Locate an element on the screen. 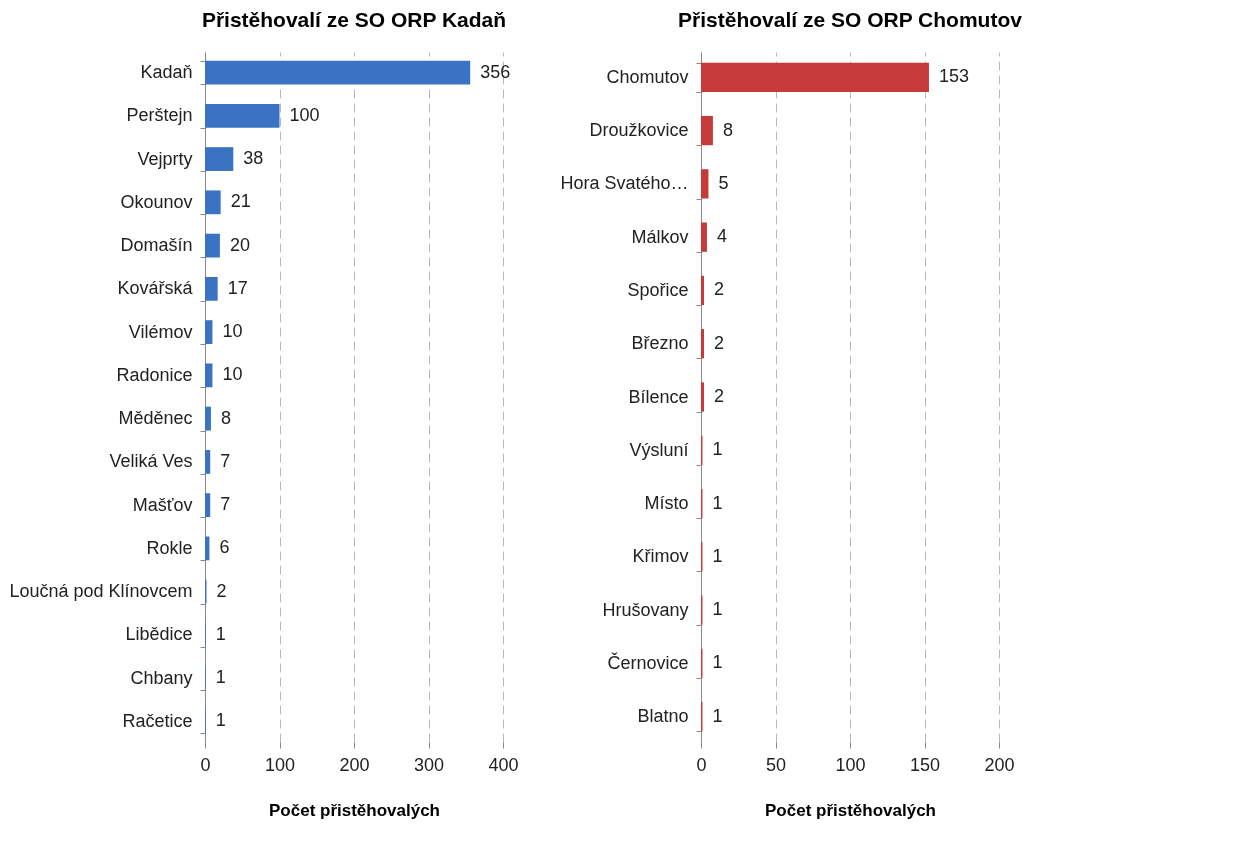  y-tick-label: Blatno is located at coordinates (663, 716).